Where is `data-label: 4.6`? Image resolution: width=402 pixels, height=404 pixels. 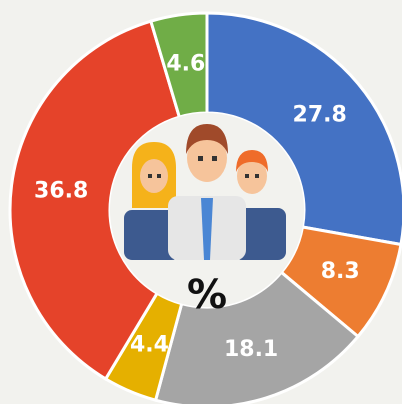 data-label: 4.6 is located at coordinates (185, 64).